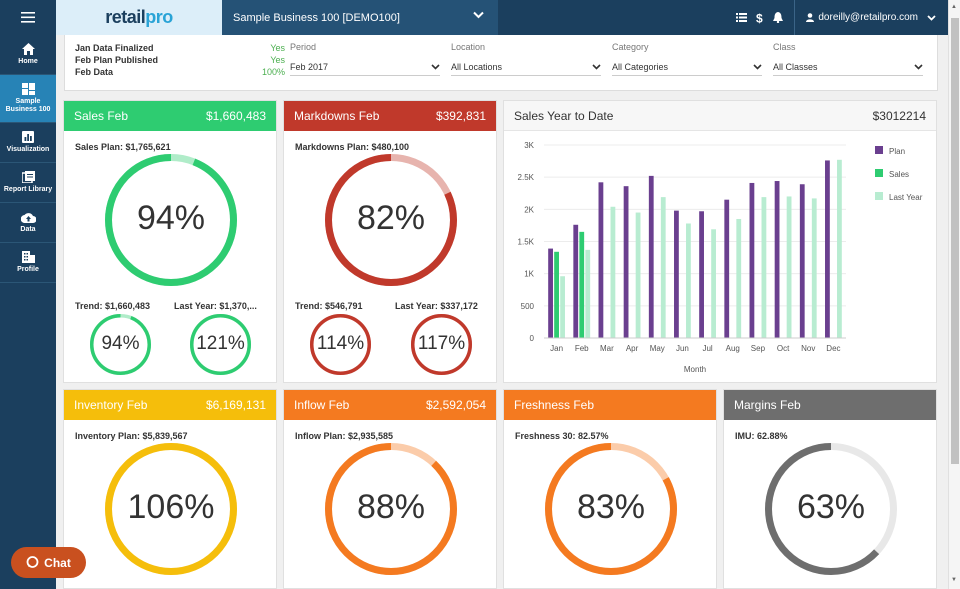  What do you see at coordinates (783, 348) in the screenshot?
I see `x-tick-label: Oct` at bounding box center [783, 348].